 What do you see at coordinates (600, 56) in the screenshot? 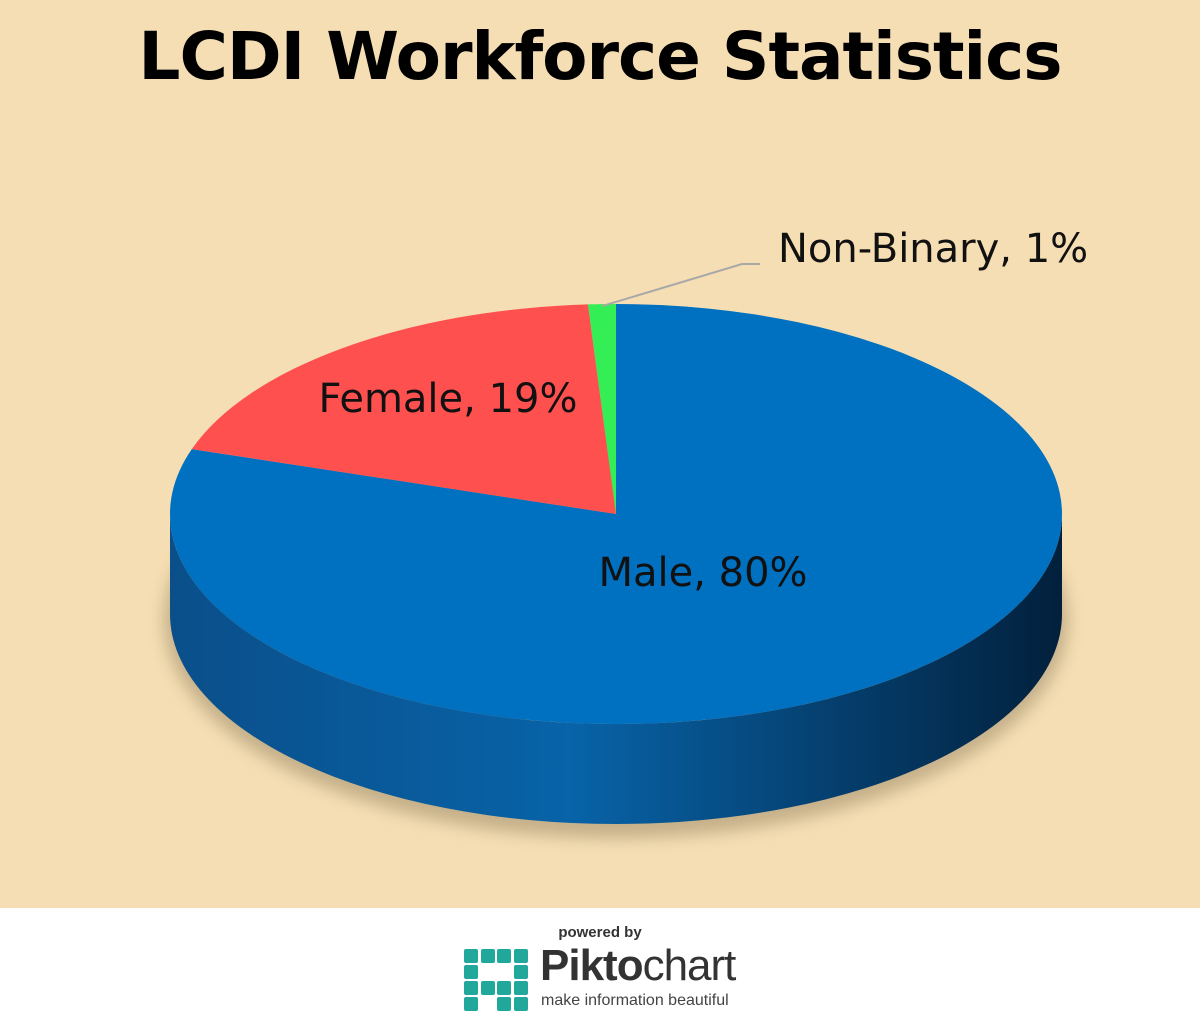
I see `chart-title: LCDI Workforce Statistics` at bounding box center [600, 56].